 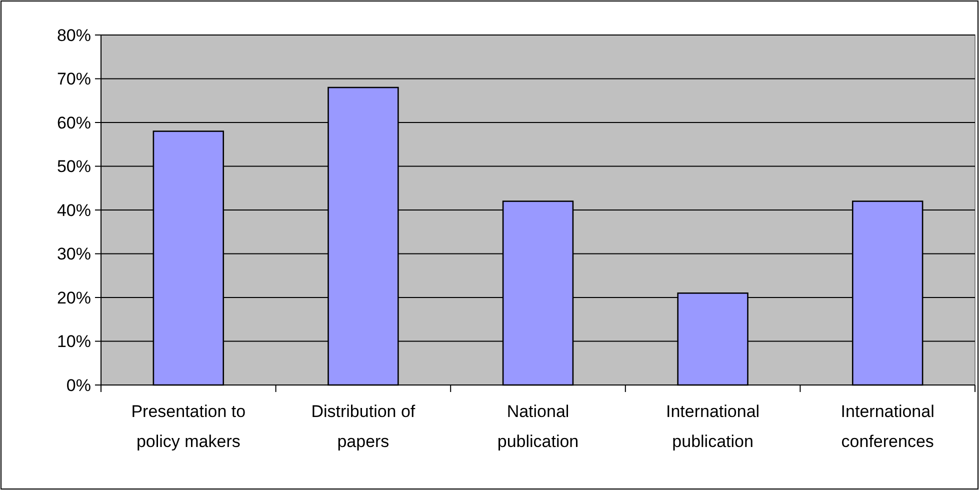 I want to click on y-tick-label: 0%, so click(x=78, y=385).